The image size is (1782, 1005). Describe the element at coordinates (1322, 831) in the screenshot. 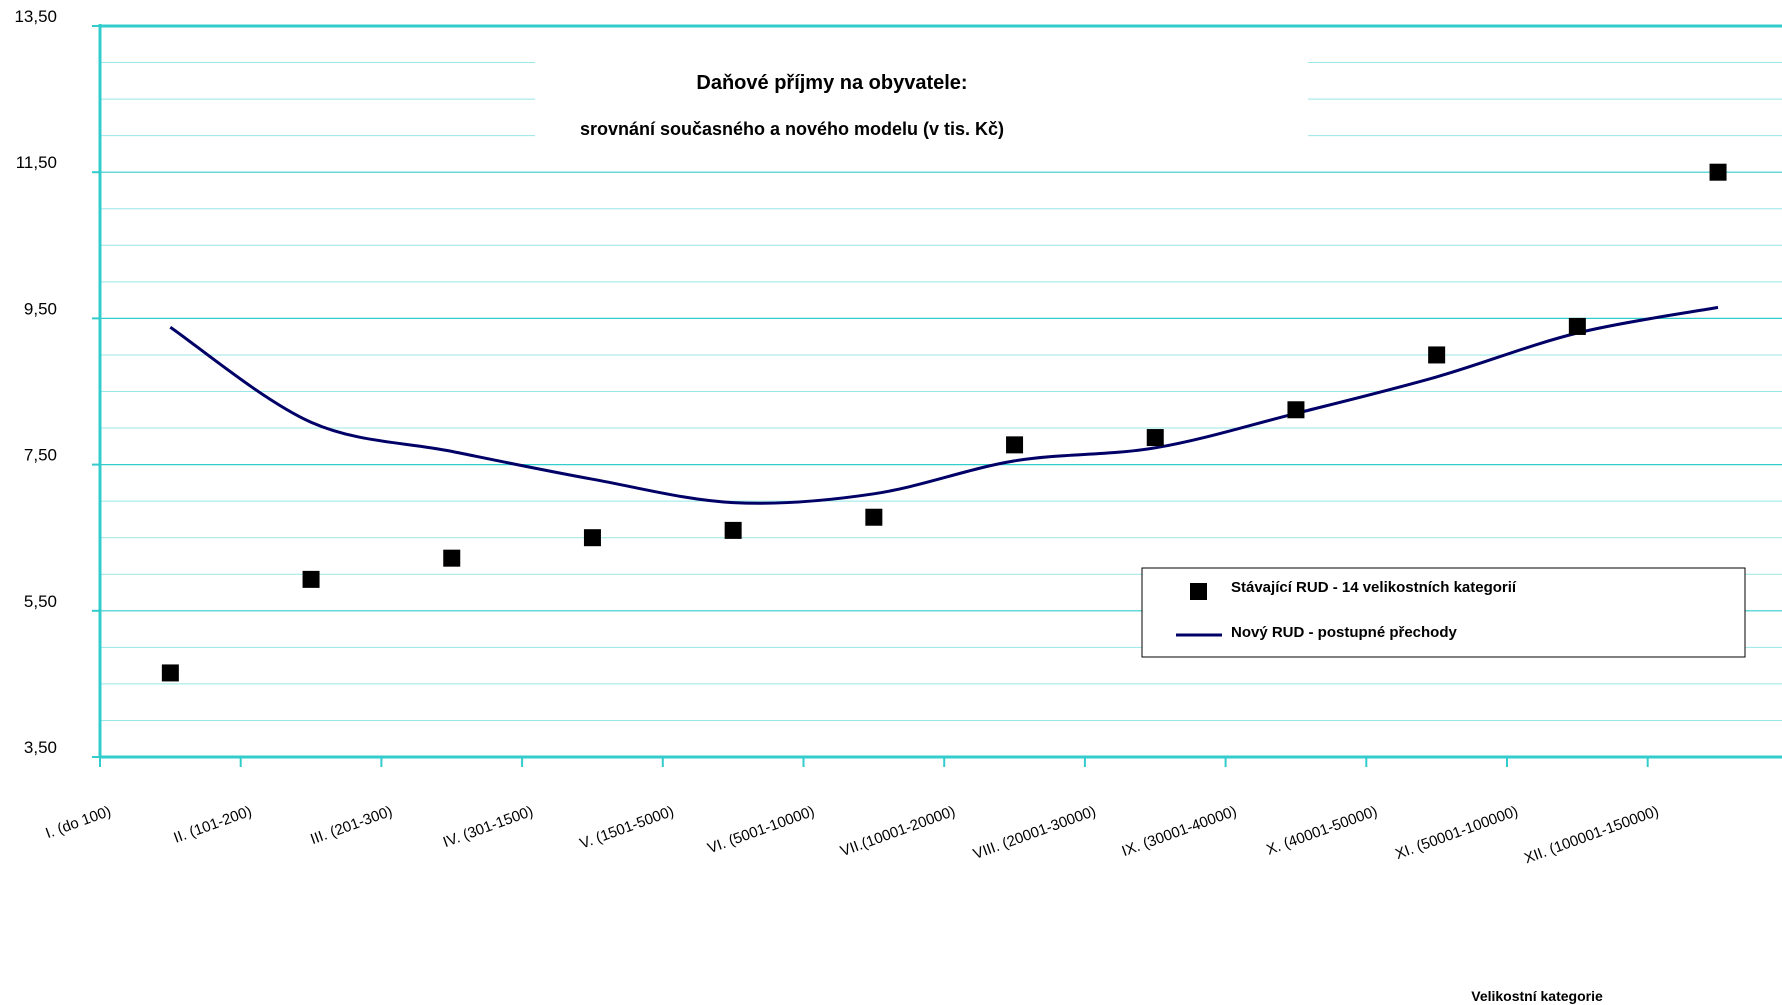

I see `x-tick-label: X. (40001-50000)` at that location.